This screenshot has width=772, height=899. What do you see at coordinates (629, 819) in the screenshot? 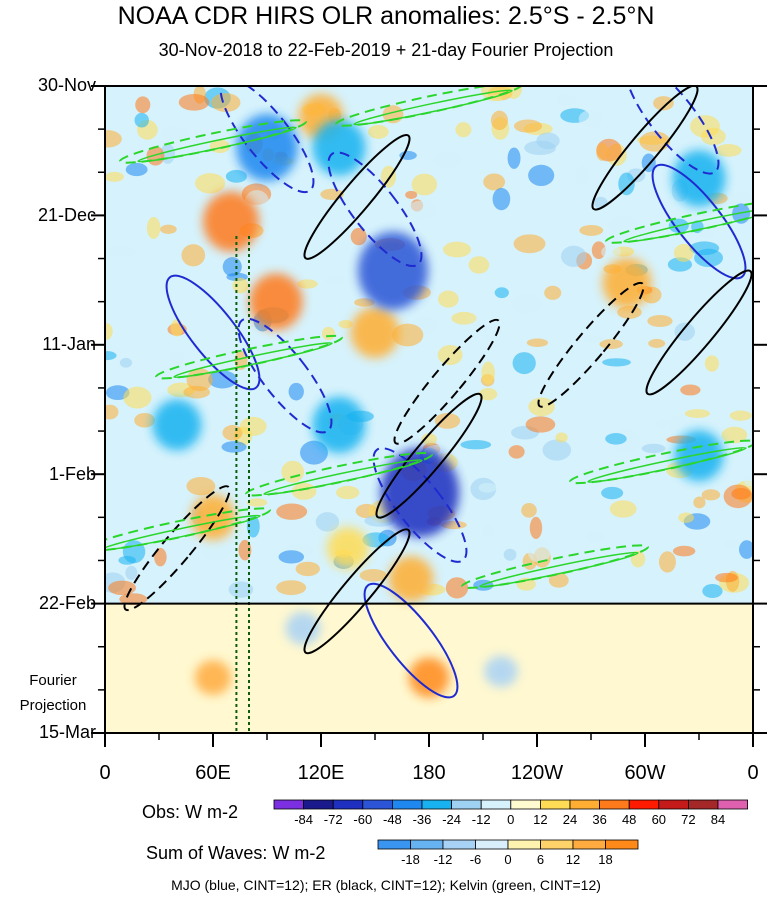
I see `obs-colorbar-tick-label: 48` at bounding box center [629, 819].